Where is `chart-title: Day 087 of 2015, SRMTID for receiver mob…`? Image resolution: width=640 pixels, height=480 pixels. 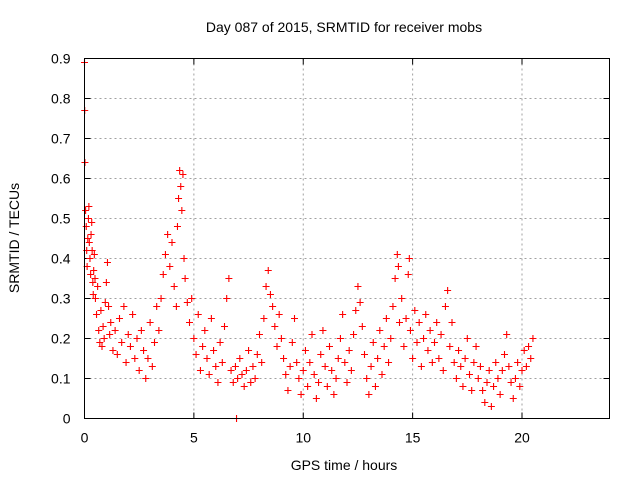 chart-title: Day 087 of 2015, SRMTID for receiver mob… is located at coordinates (344, 27).